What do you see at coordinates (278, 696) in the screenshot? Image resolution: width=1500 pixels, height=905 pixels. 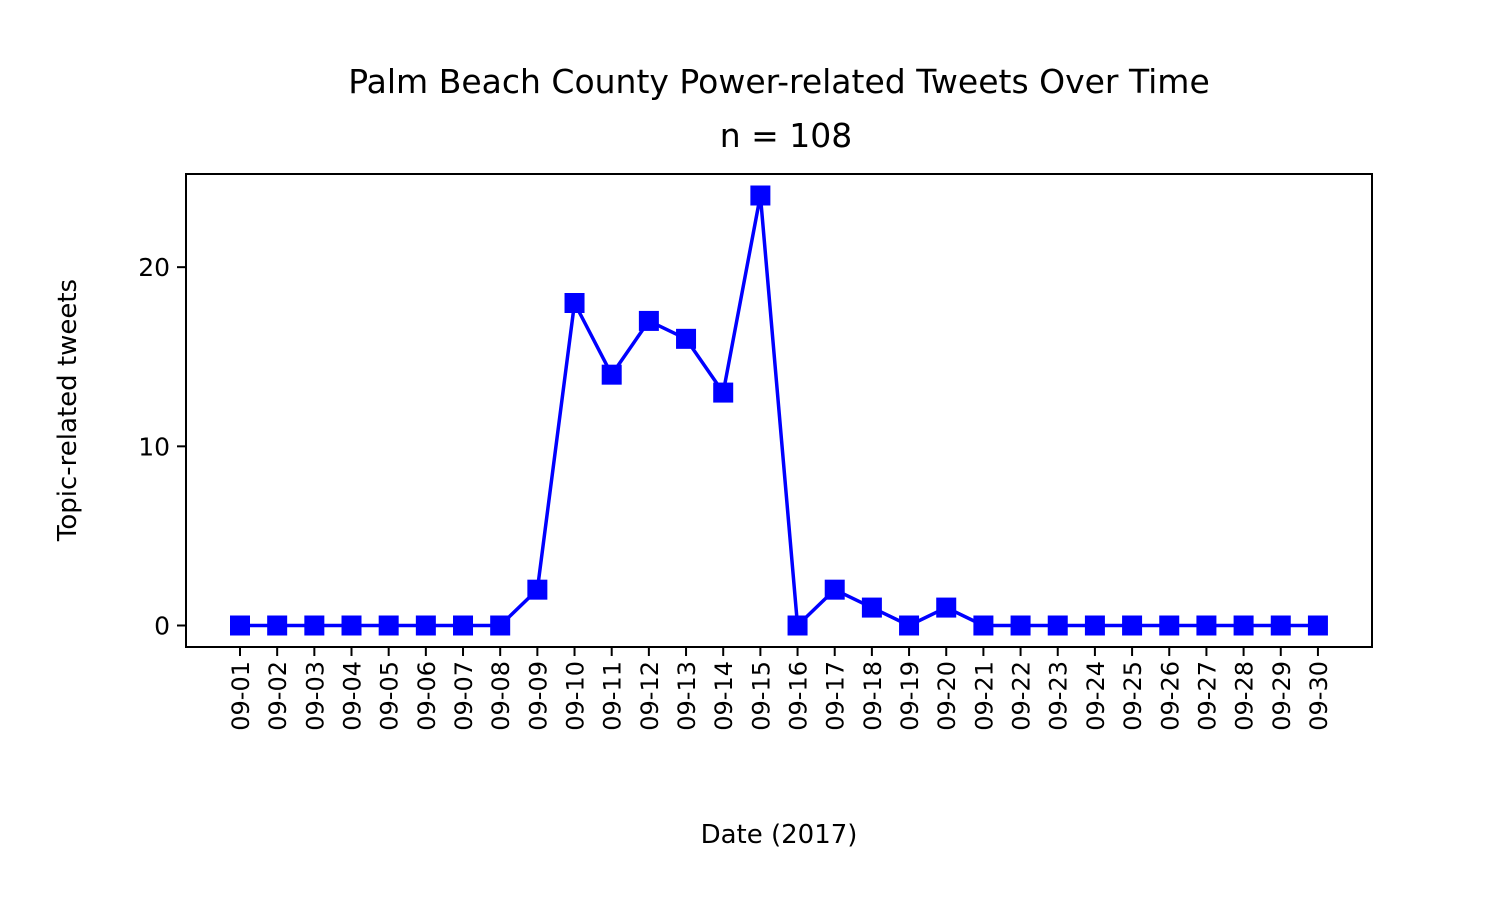 I see `x-tick-label: 09-02` at bounding box center [278, 696].